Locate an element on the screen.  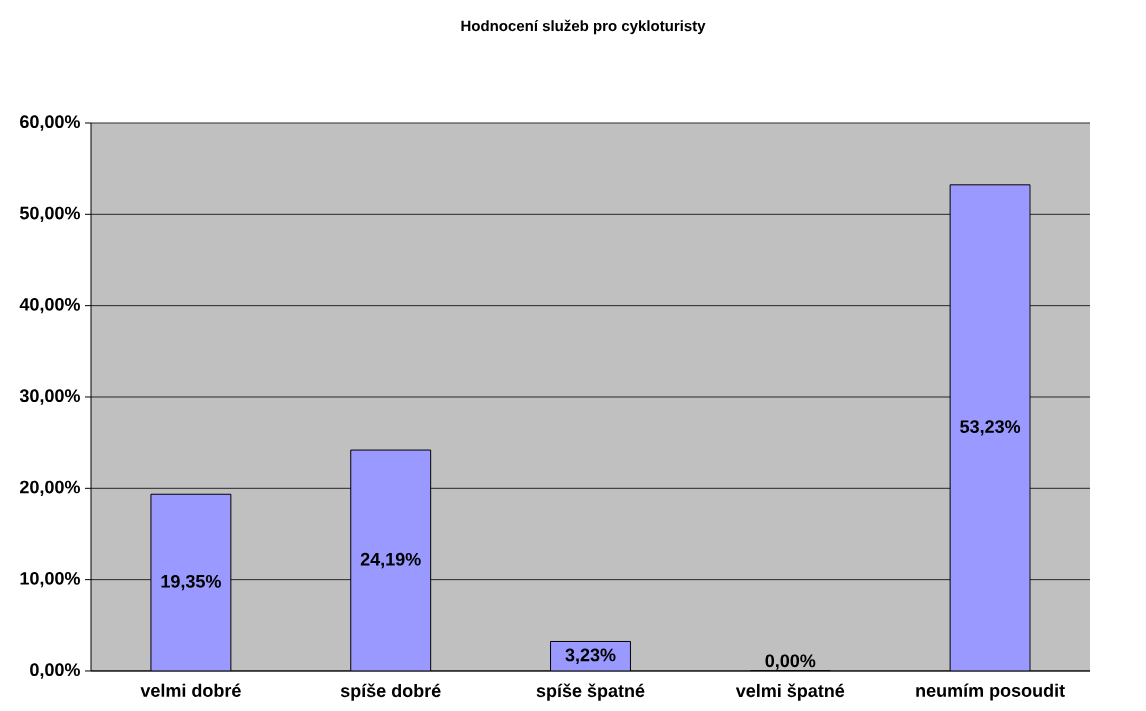
chart-title: Hodnocení služeb pro cykloturisty is located at coordinates (583, 27).